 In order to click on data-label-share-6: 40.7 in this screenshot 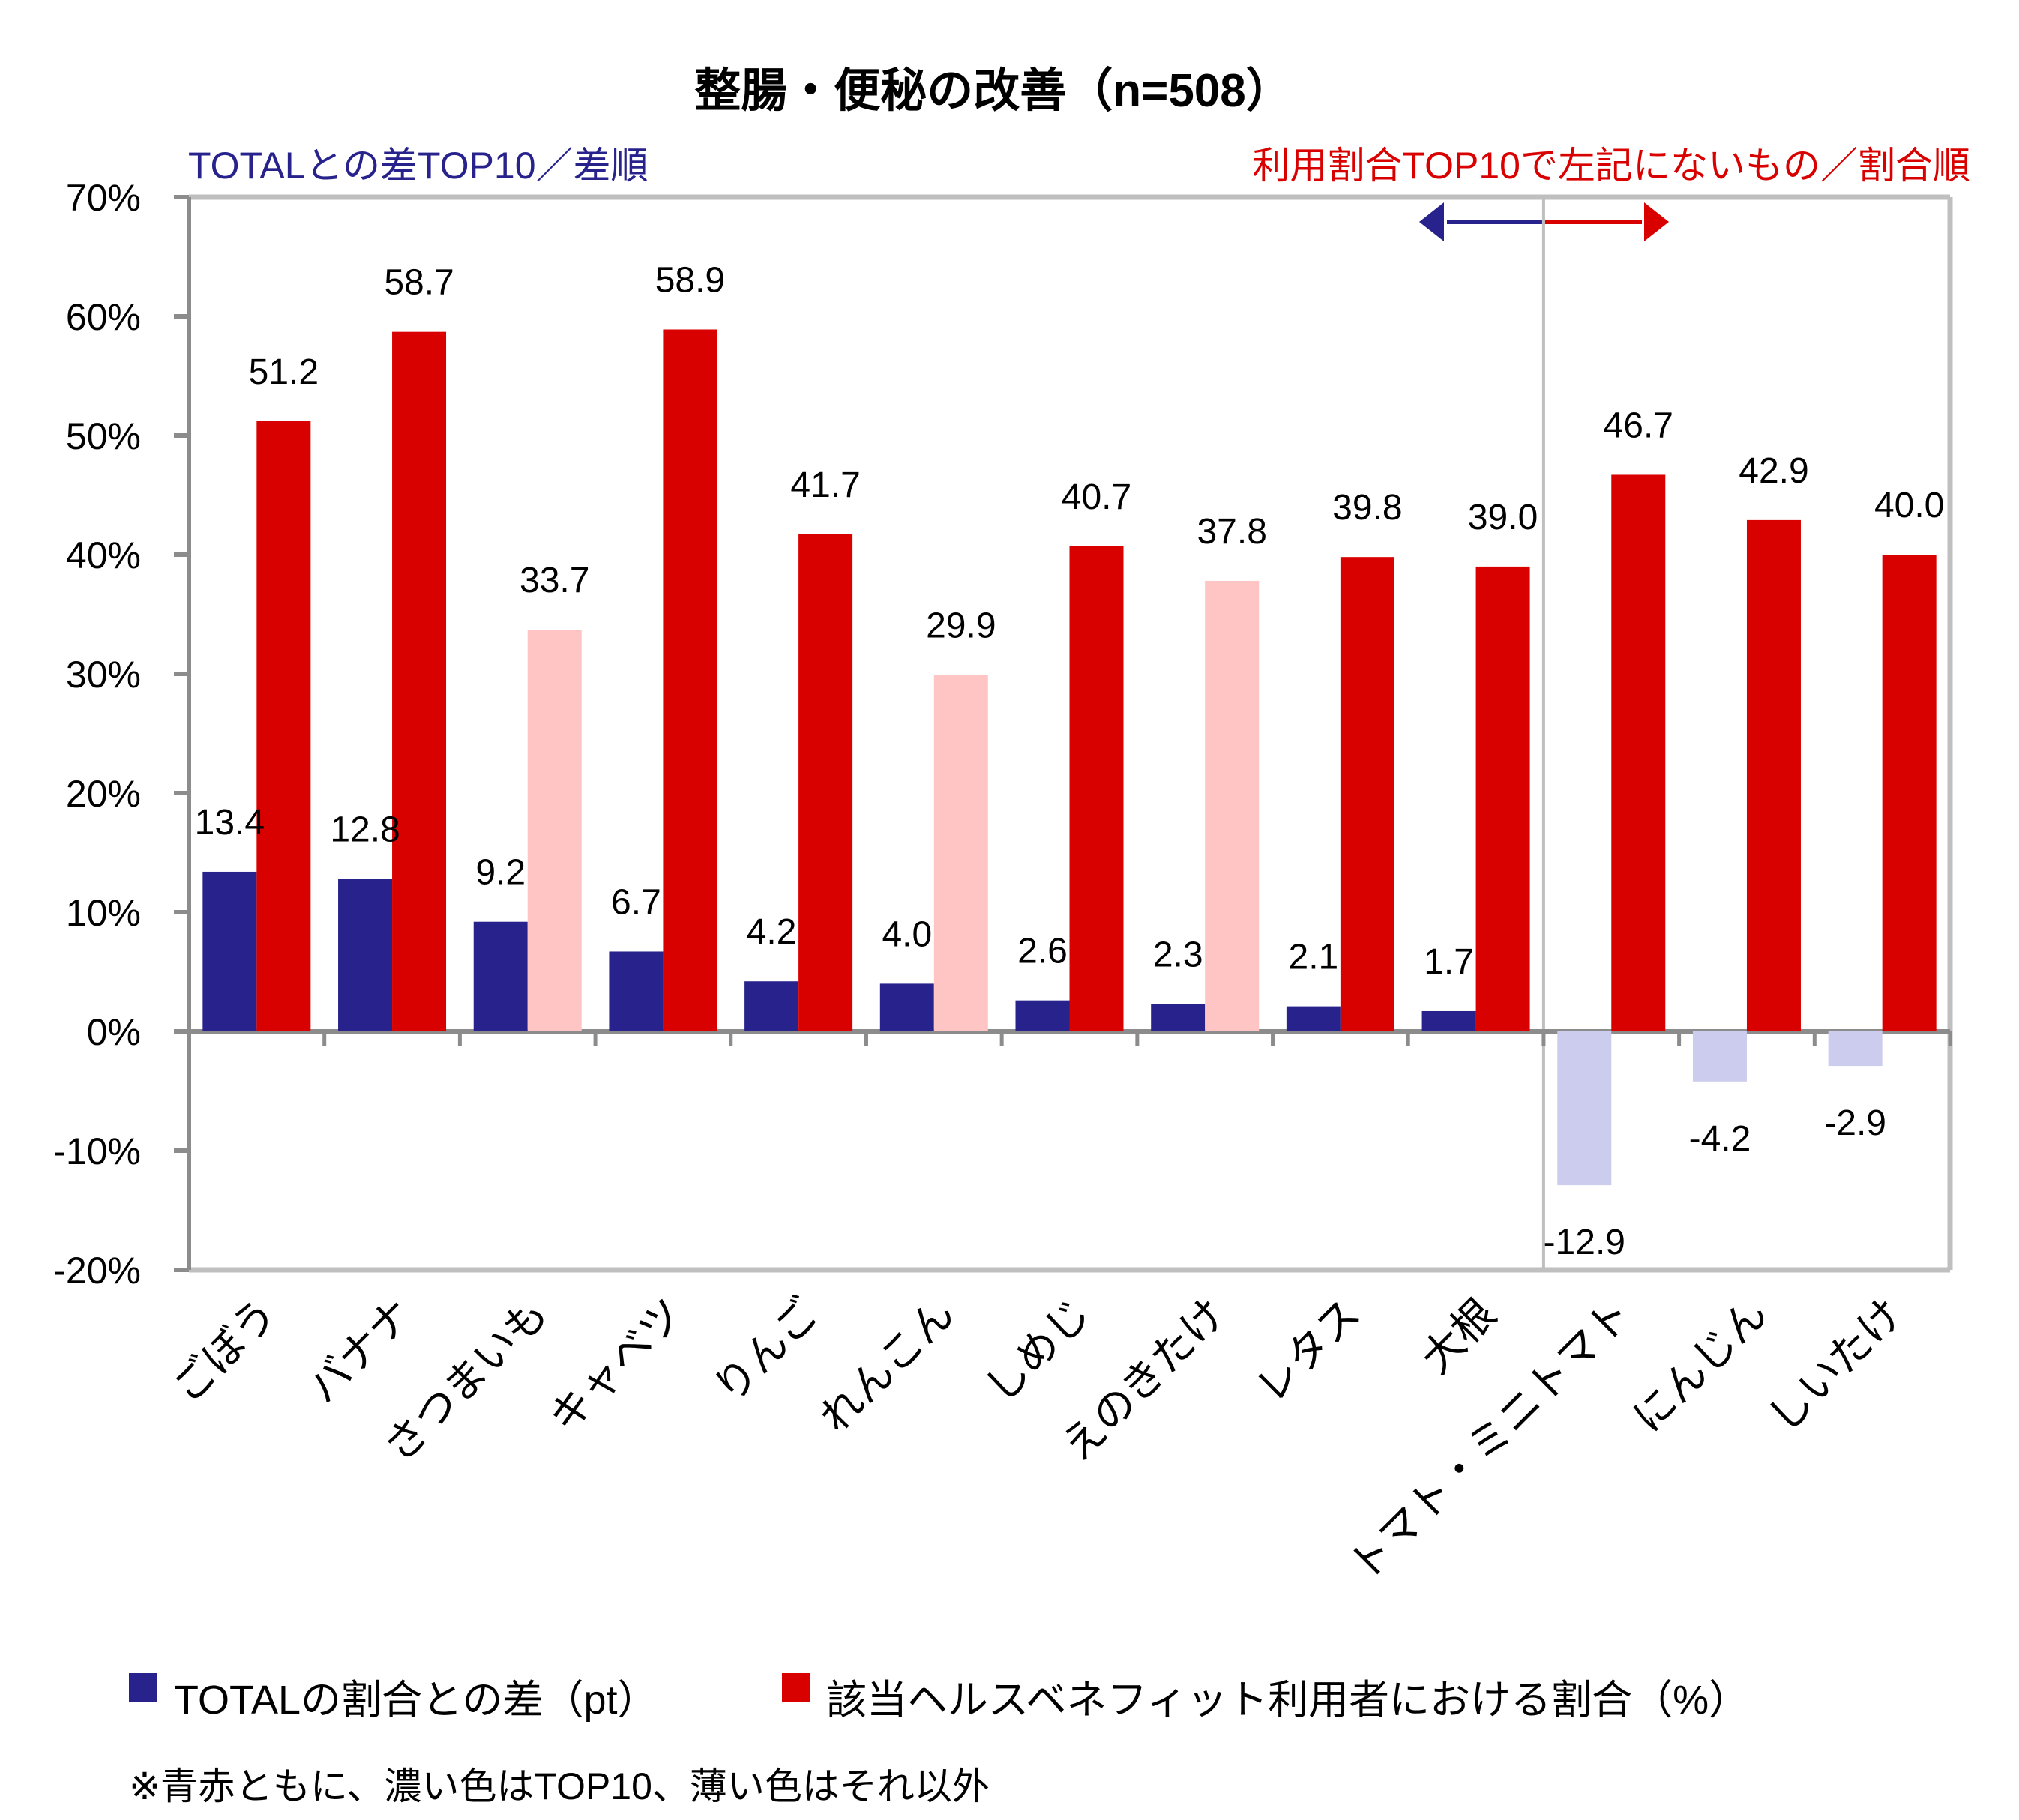, I will do `click(1096, 497)`.